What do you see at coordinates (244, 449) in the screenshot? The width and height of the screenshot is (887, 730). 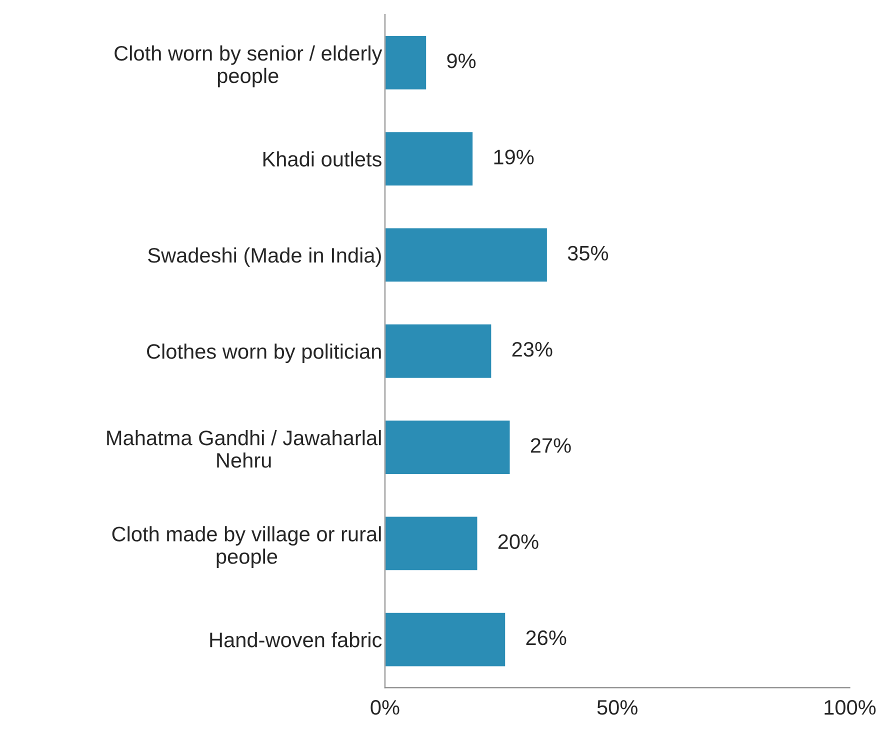 I see `y-tick-label: Mahatma Gandhi / Jawaharlal Nehru` at bounding box center [244, 449].